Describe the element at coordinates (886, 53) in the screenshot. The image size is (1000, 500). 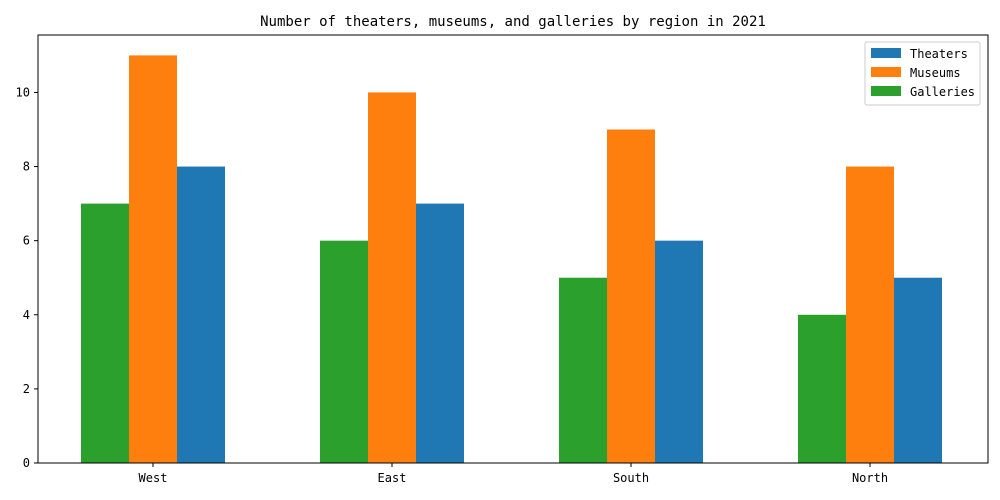
I see `legend-swatch-theaters` at that location.